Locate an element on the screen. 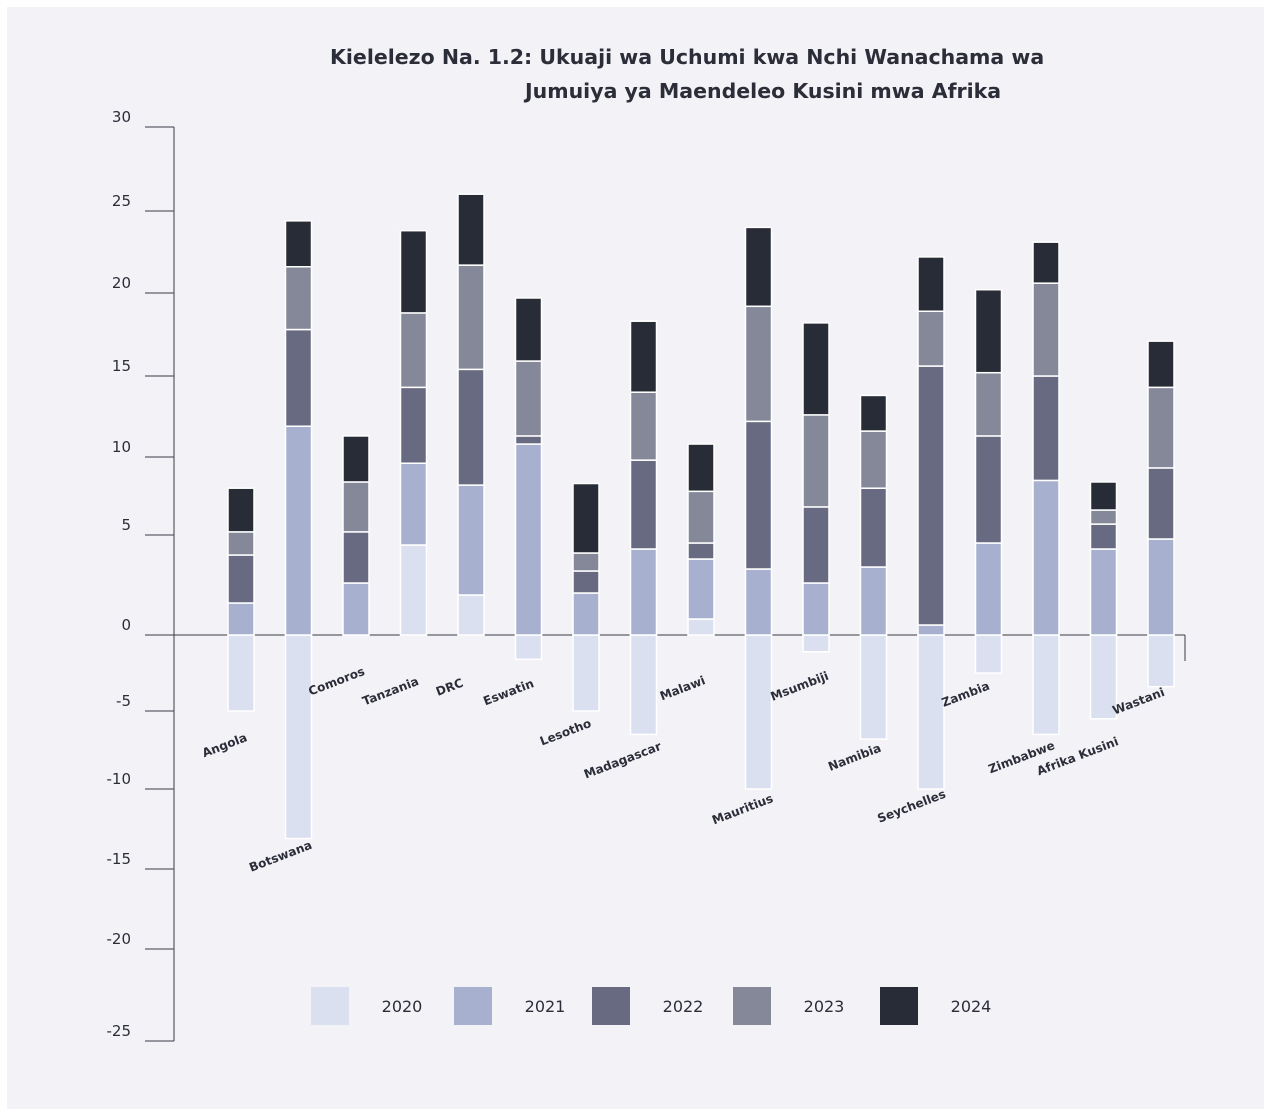 This screenshot has height=1115, width=1270. x-category-label: Namibia is located at coordinates (854, 757).